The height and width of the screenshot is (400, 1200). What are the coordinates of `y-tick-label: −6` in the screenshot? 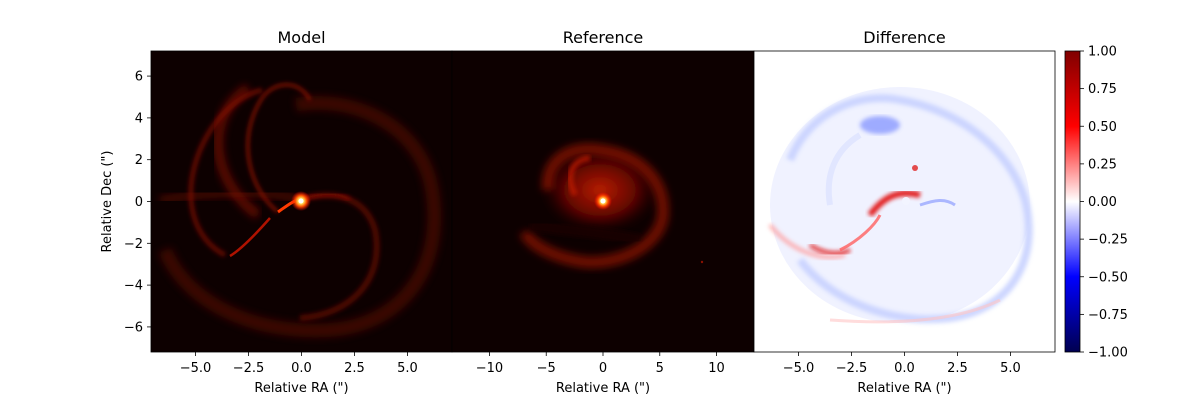 It's located at (133, 327).